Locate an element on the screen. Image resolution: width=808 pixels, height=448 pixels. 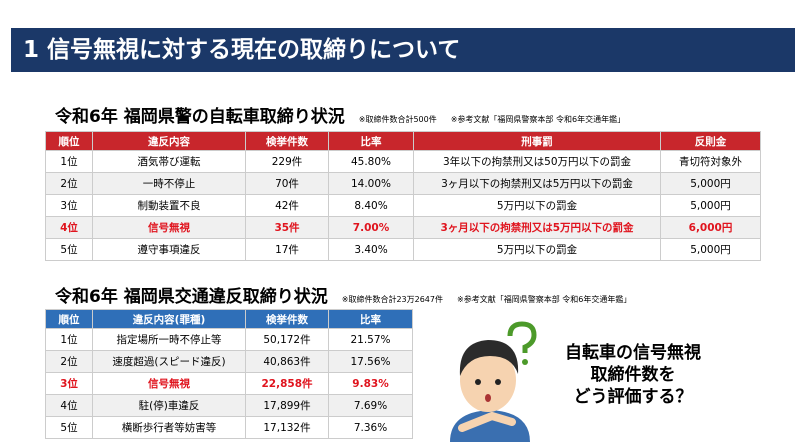
table-cell: 22,858件 is located at coordinates (287, 383).